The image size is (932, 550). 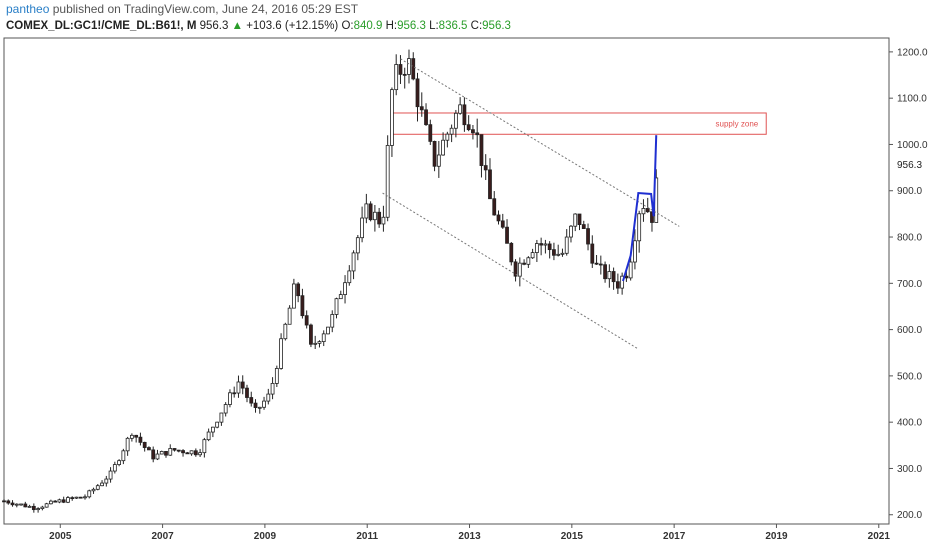 I want to click on supply-zone-label: supply zone, so click(x=737, y=124).